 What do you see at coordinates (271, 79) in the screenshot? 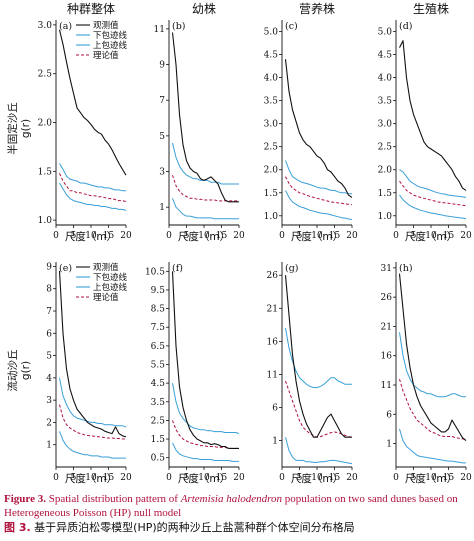
I see `y-tick-label: 4.0` at bounding box center [271, 79].